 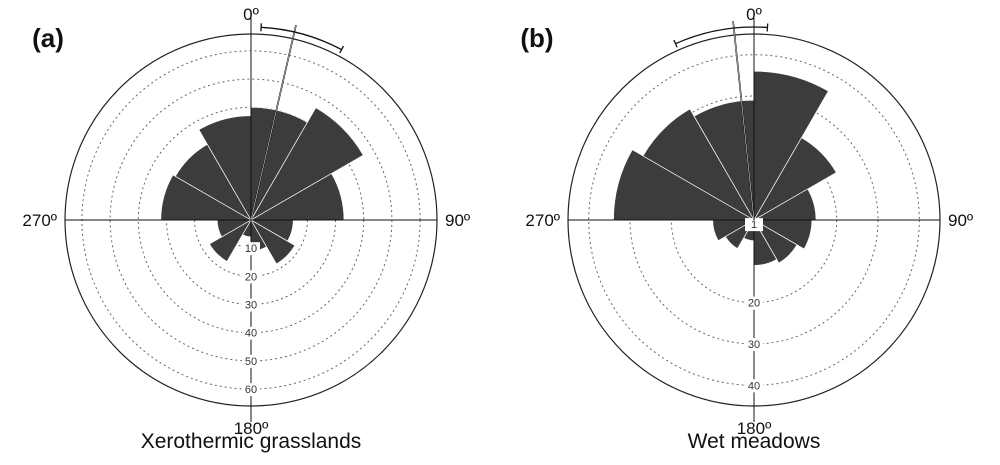 I want to click on ring-value-label: 1, so click(x=754, y=225).